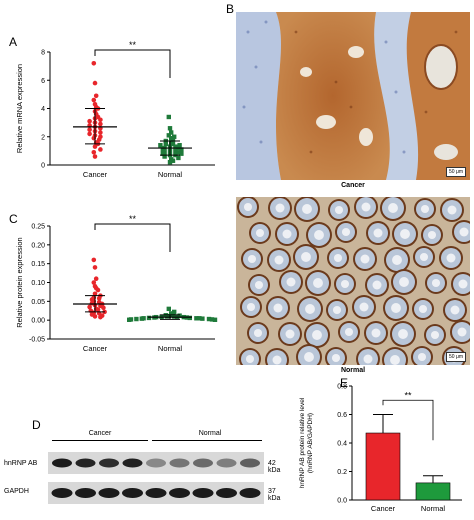 This screenshot has height=520, width=474. Describe the element at coordinates (43, 81) in the screenshot. I see `y-tick-label: 6` at that location.